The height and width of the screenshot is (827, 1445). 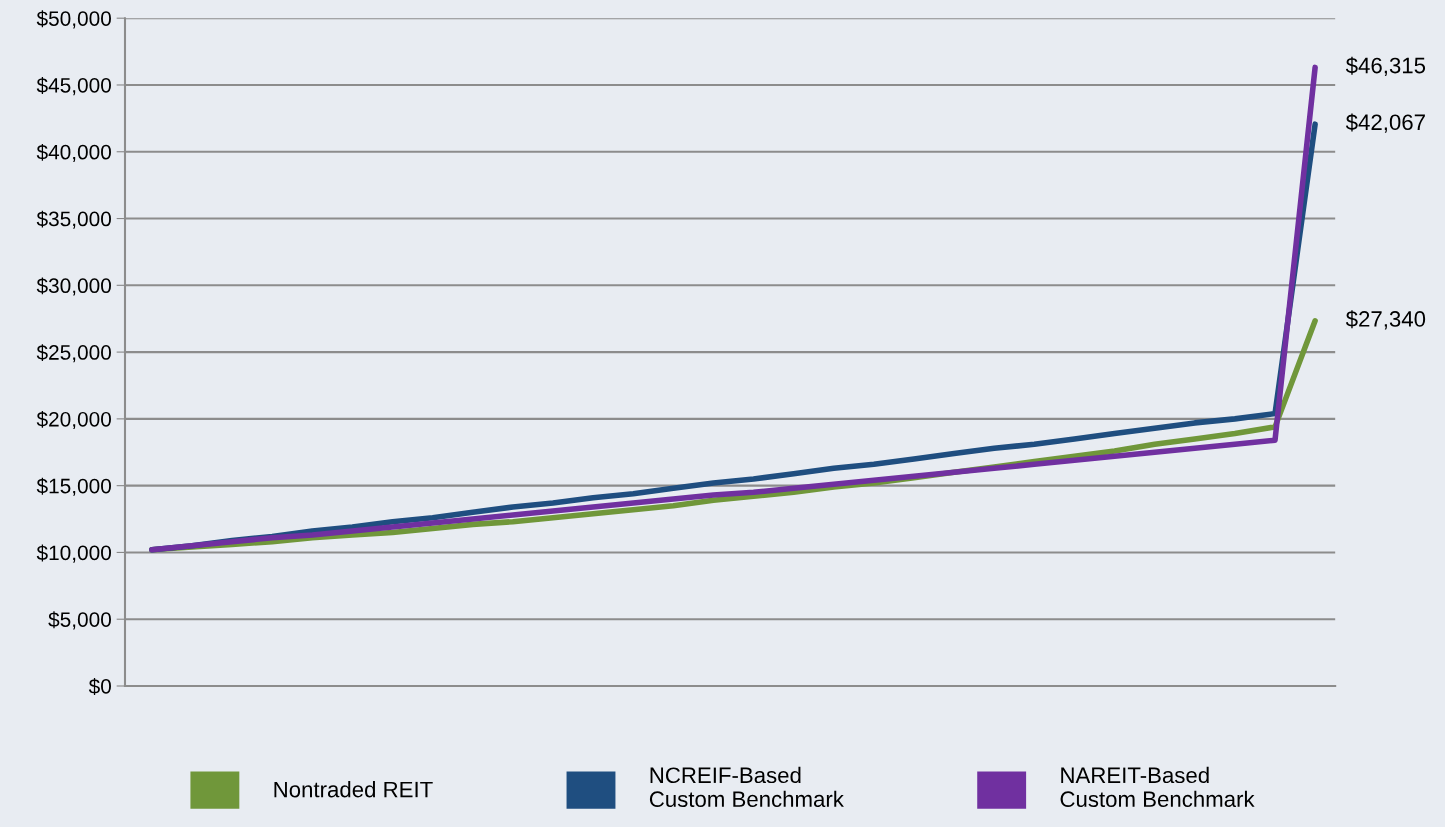 I want to click on y-tick-label: $35,000, so click(x=73, y=219).